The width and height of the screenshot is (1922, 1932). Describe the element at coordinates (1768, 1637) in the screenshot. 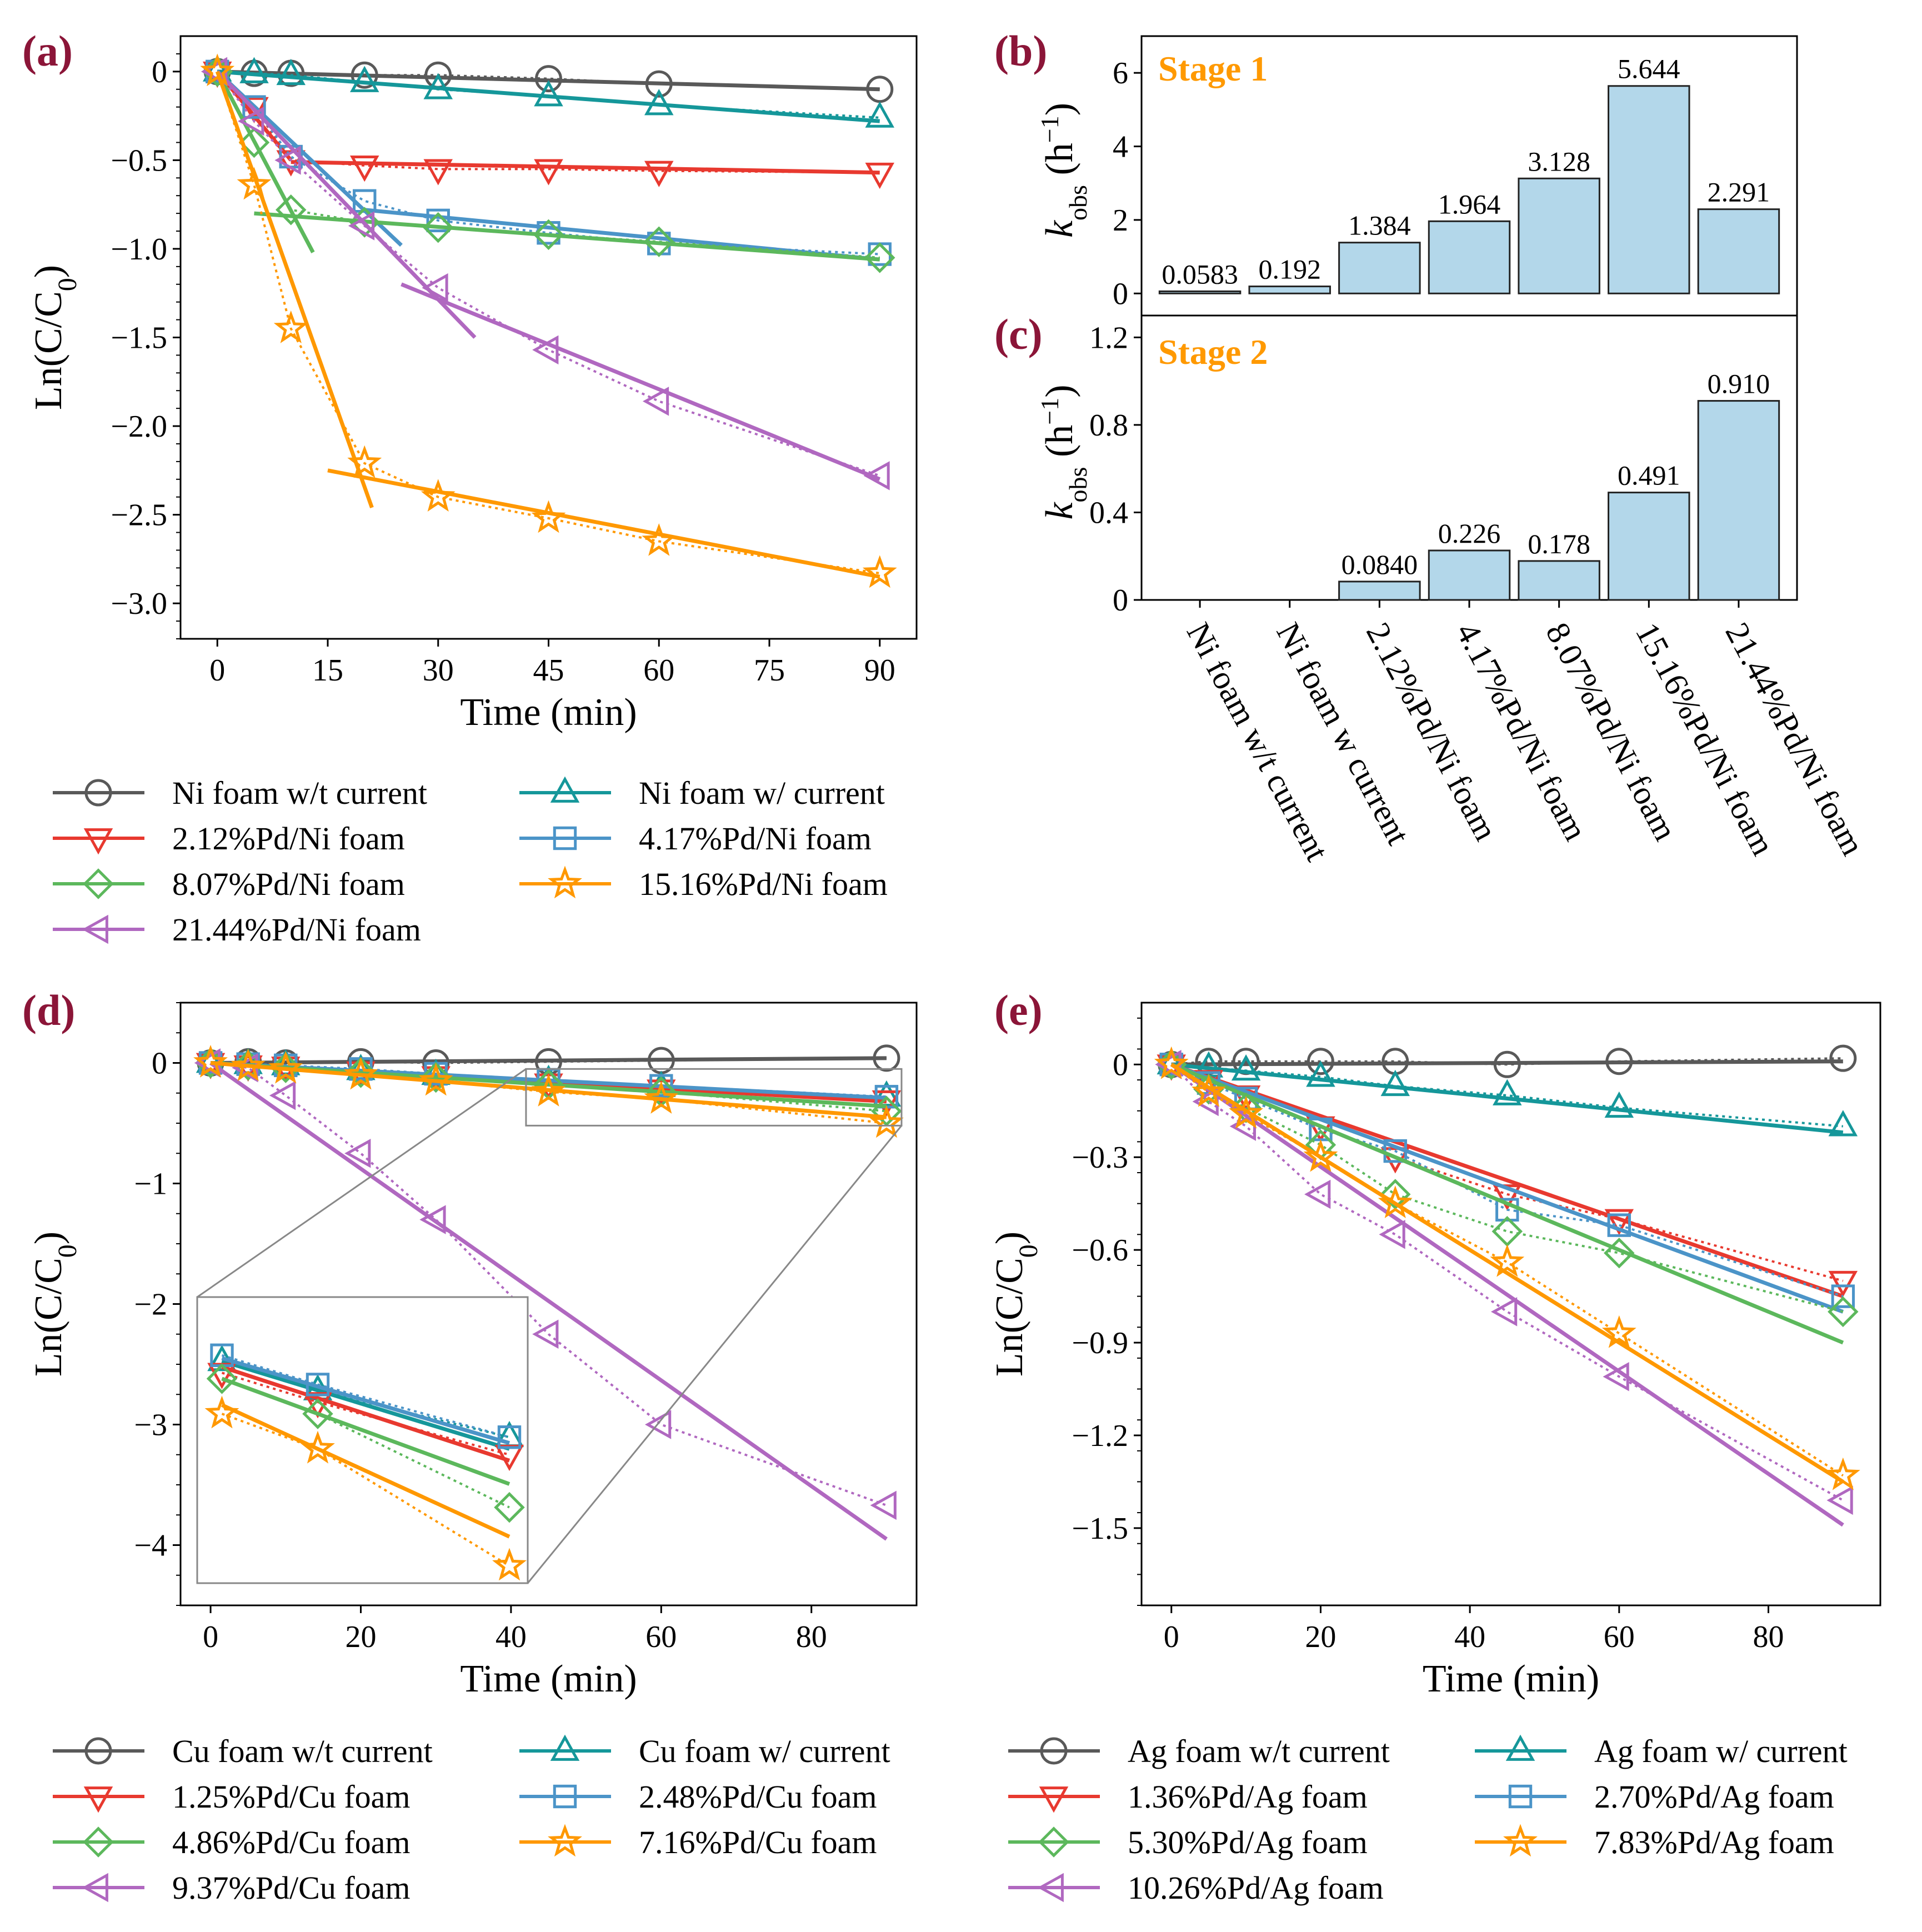

I see `x-tick-label: 80` at that location.